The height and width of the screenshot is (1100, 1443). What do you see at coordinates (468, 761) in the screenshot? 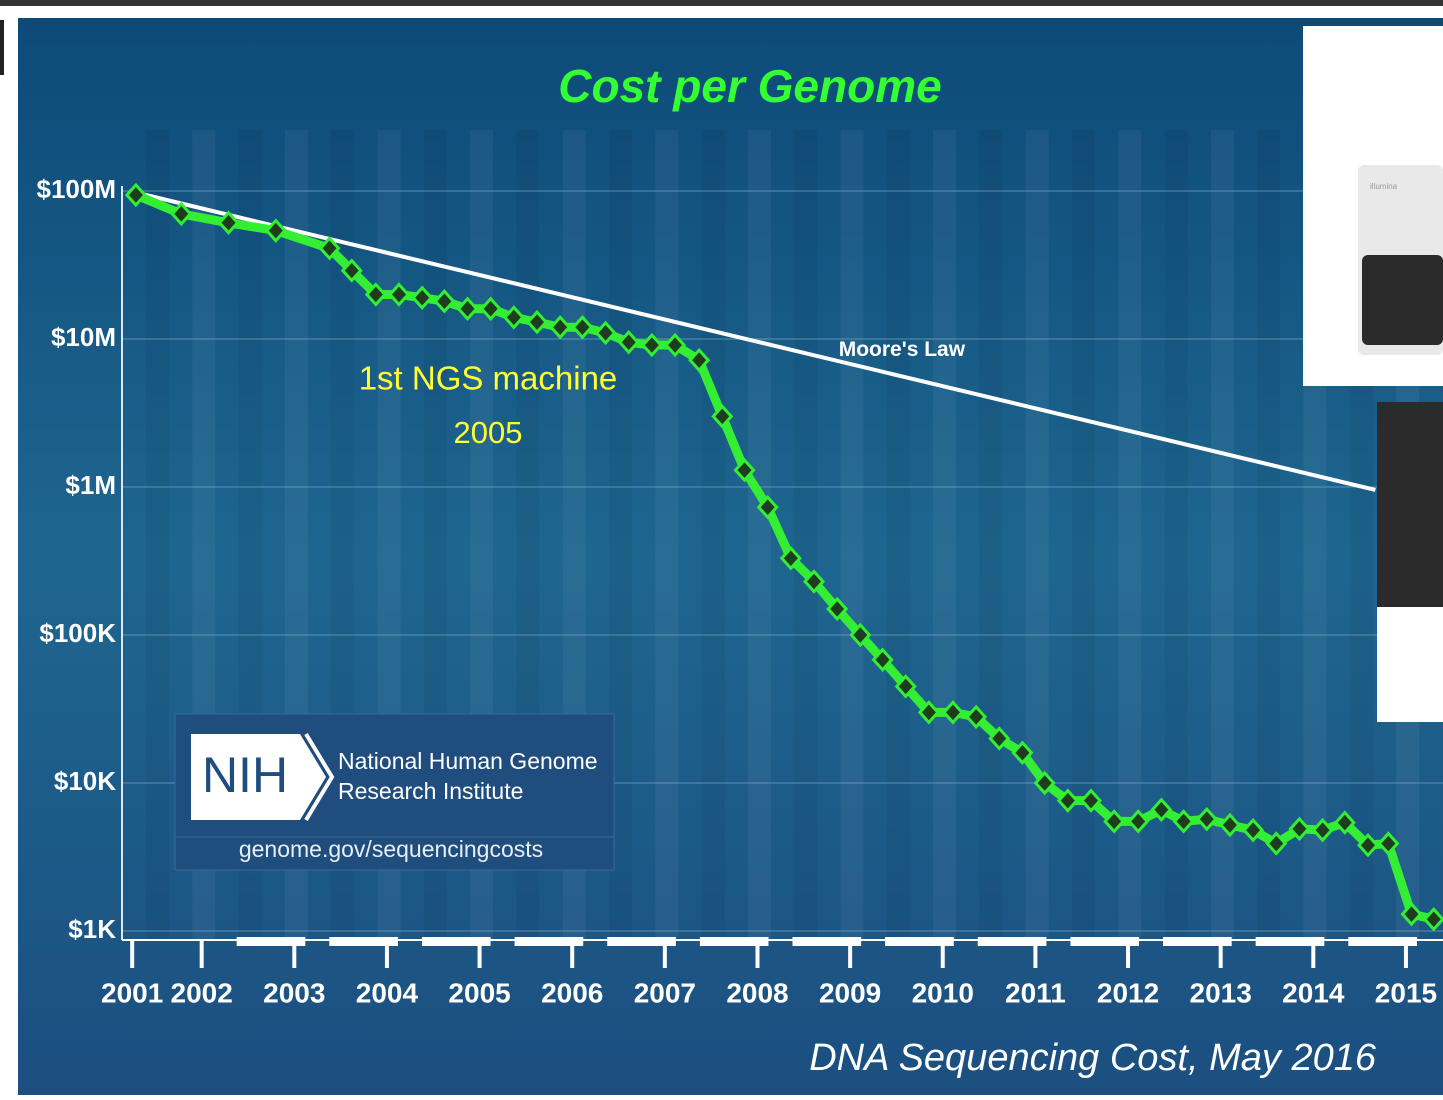
I see `logo-text: National Human Genome` at bounding box center [468, 761].